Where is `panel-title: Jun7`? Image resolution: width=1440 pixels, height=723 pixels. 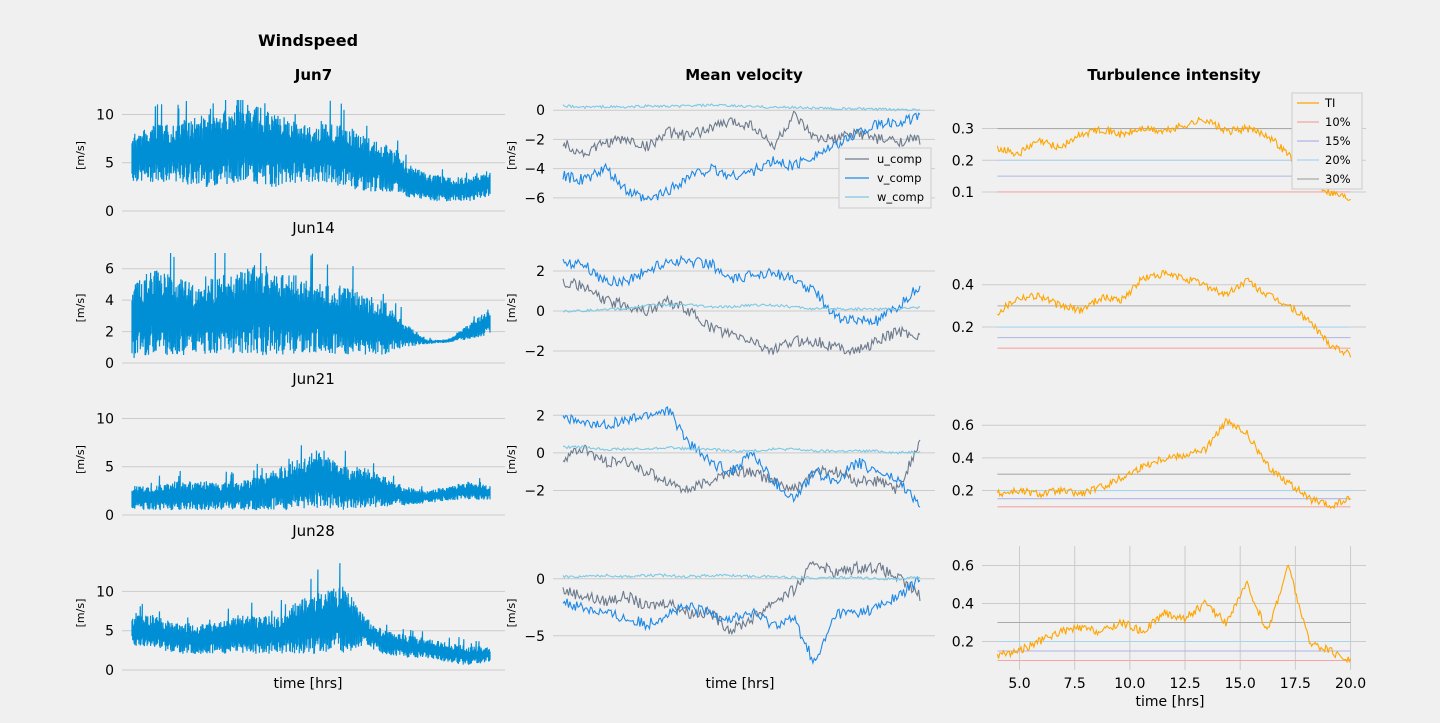 panel-title: Jun7 is located at coordinates (313, 75).